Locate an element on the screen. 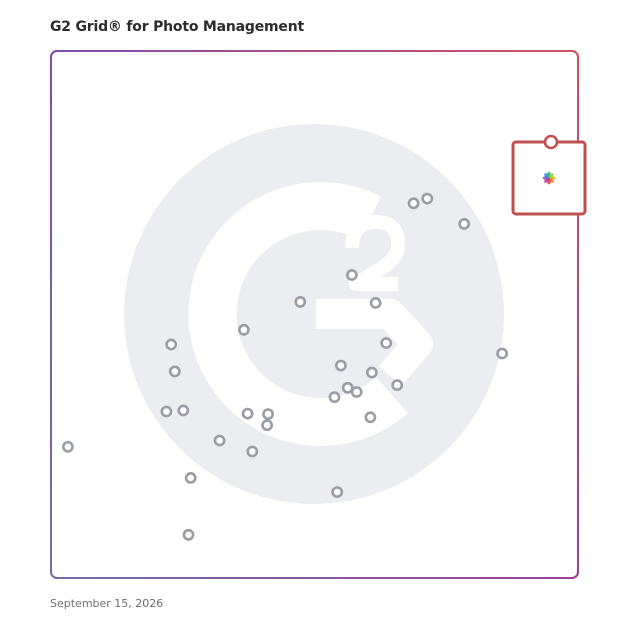  highlight-pin is located at coordinates (551, 142).